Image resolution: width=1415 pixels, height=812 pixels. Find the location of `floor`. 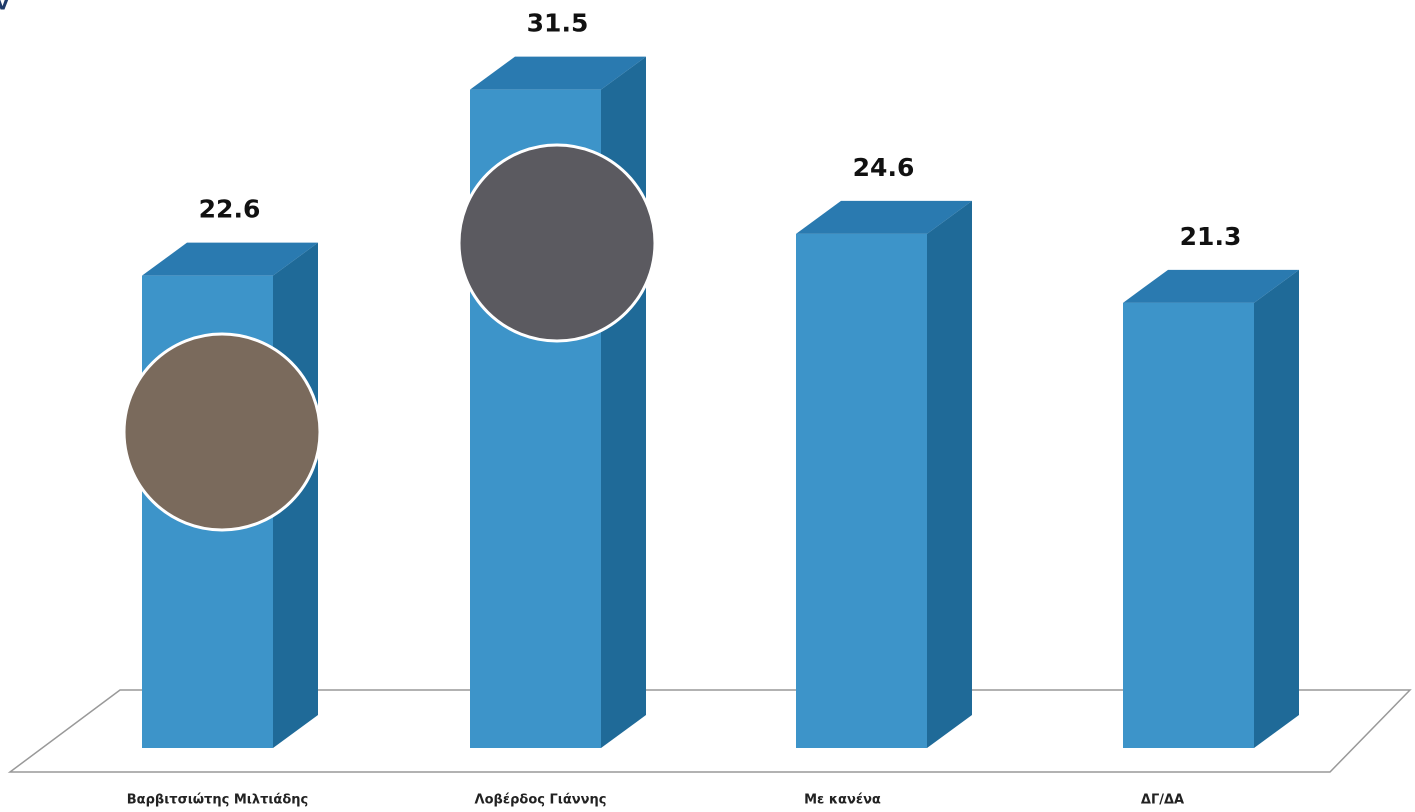

floor is located at coordinates (709, 731).